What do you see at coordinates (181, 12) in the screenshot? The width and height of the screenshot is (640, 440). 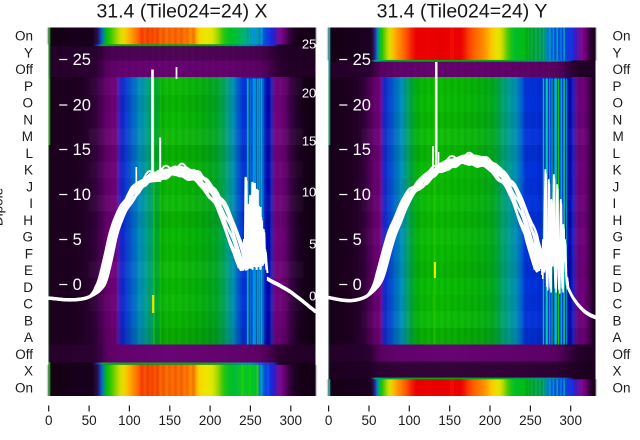 I see `svg-text: 31.4 (Tile024=24) X` at bounding box center [181, 12].